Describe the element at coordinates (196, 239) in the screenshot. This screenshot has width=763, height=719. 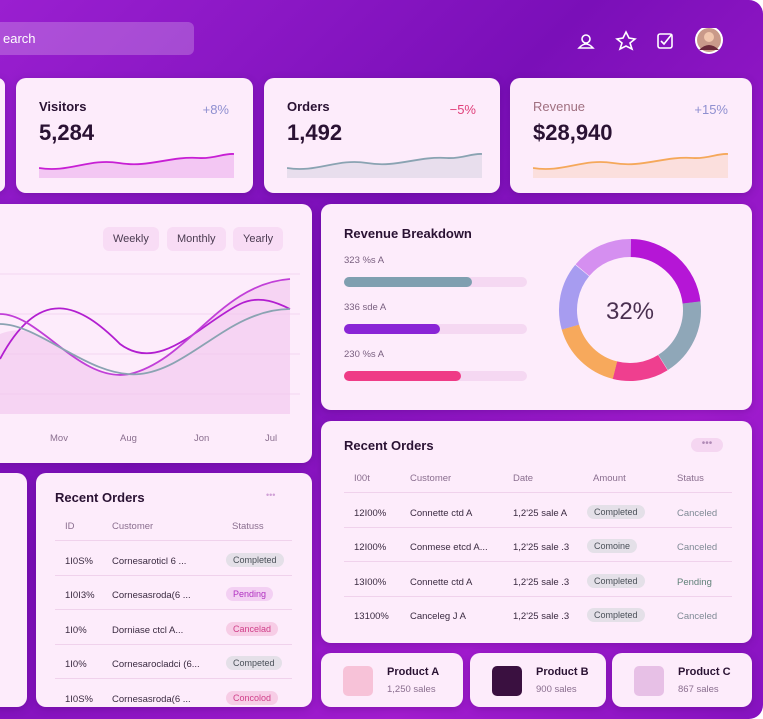
I see `range-tab: Monthly` at that location.